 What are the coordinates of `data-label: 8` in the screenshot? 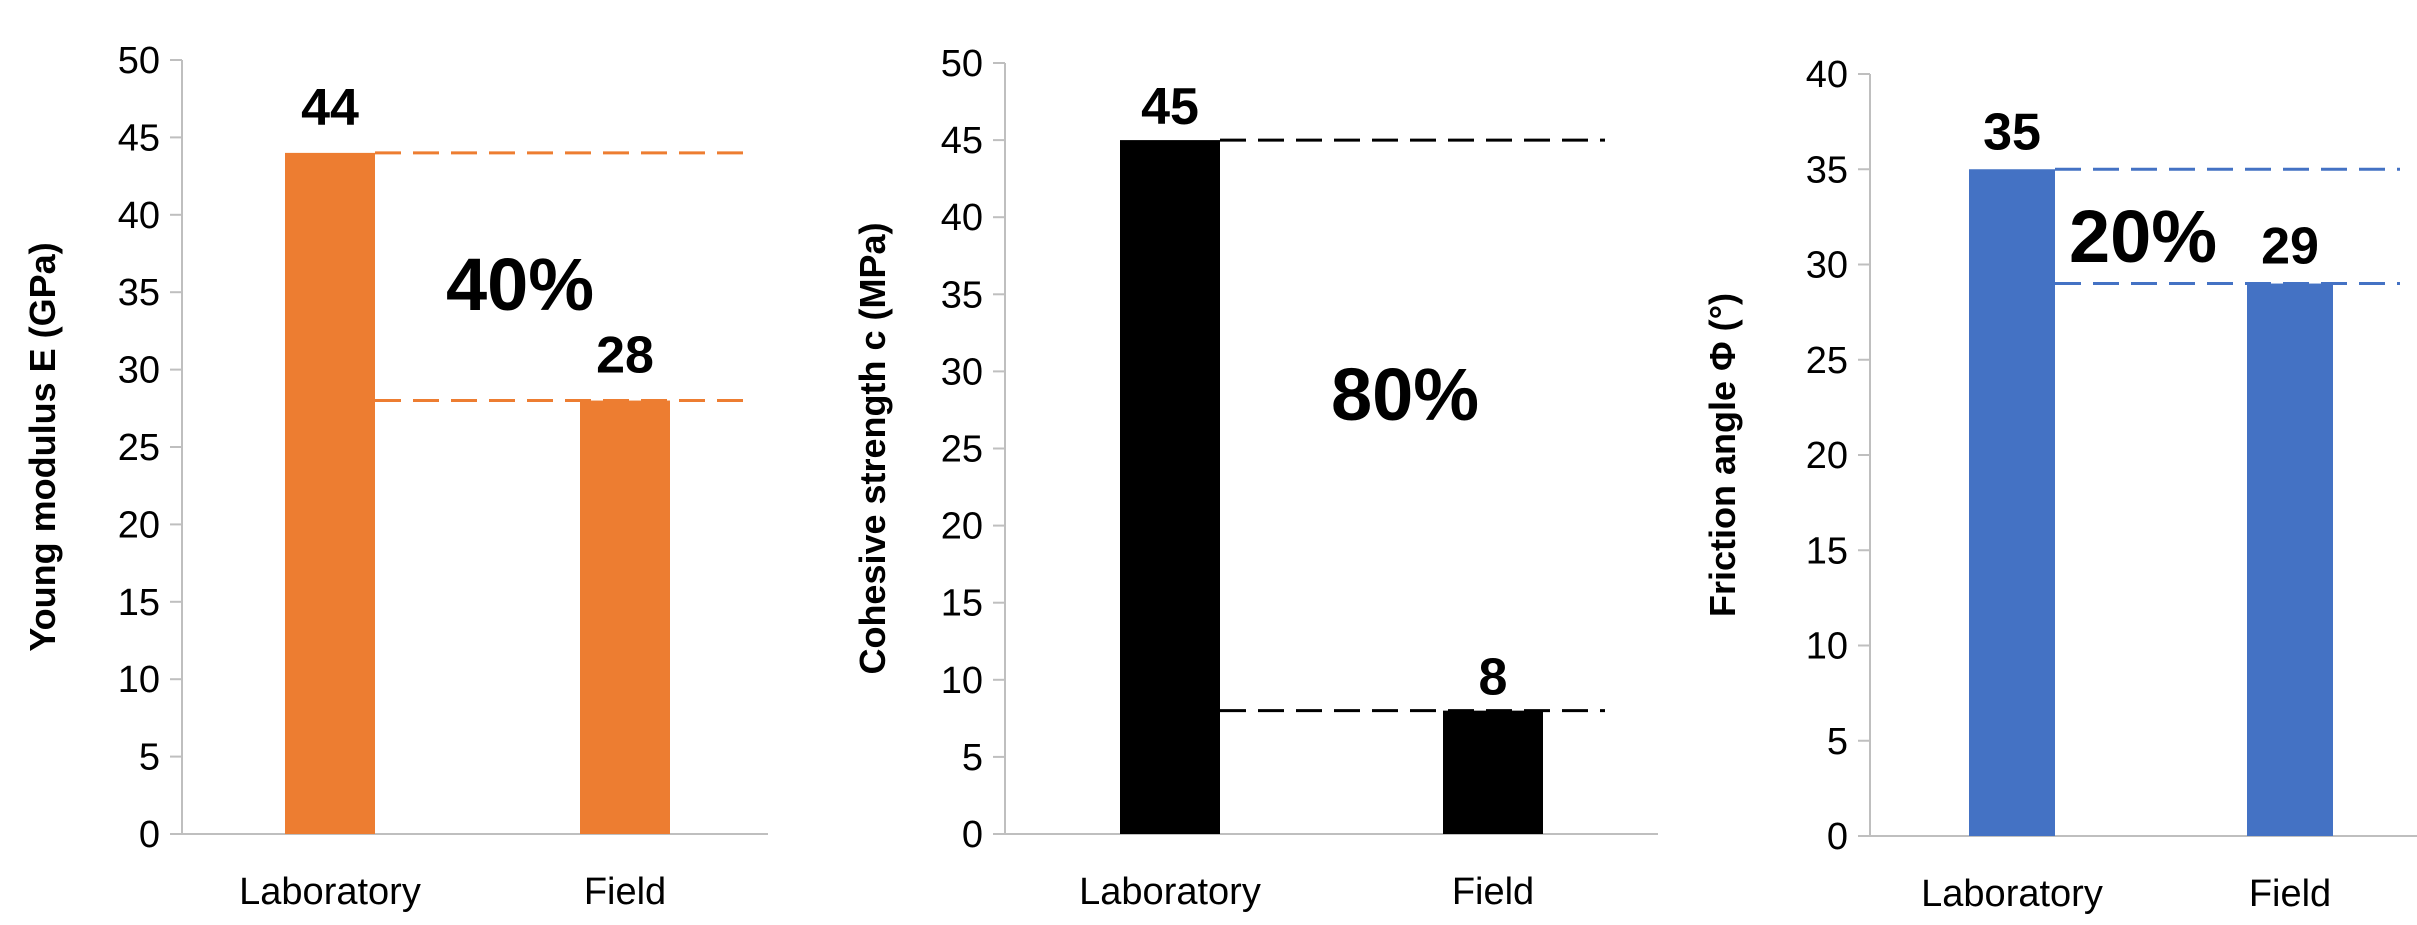 It's located at (1493, 678).